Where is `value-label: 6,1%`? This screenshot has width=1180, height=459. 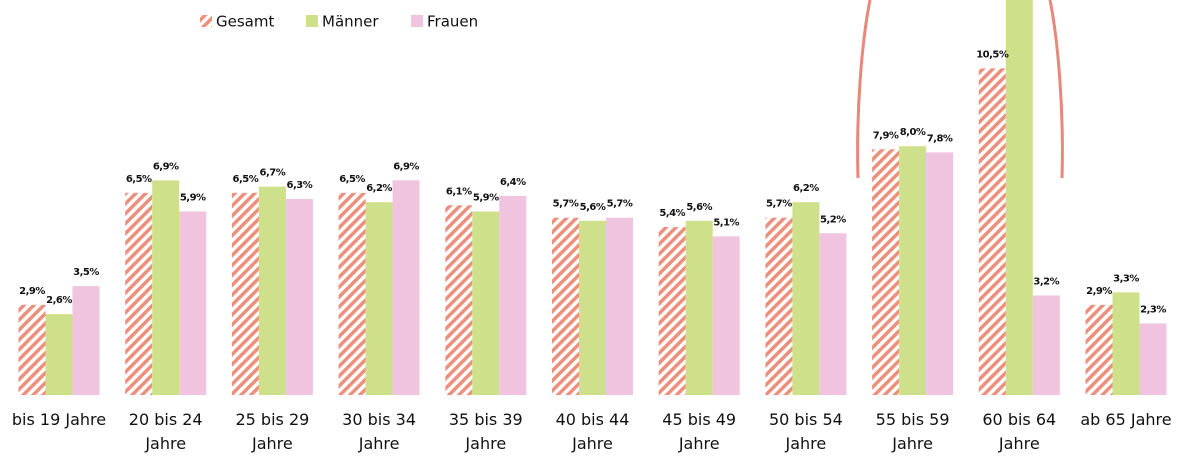 value-label: 6,1% is located at coordinates (459, 191).